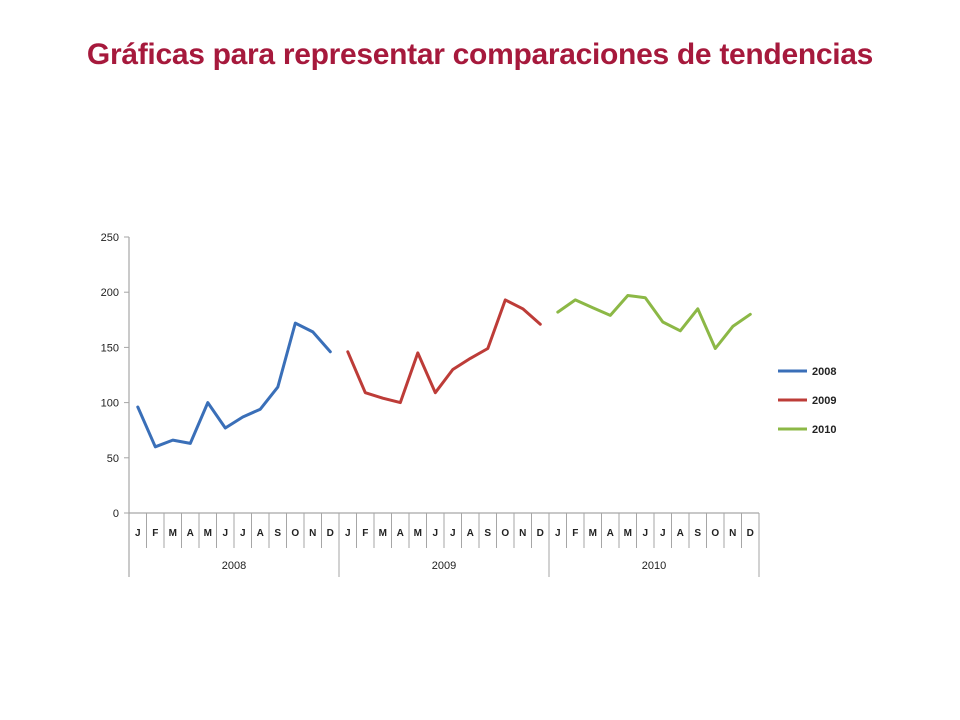 The image size is (960, 720). I want to click on y-tick-label: 100, so click(110, 404).